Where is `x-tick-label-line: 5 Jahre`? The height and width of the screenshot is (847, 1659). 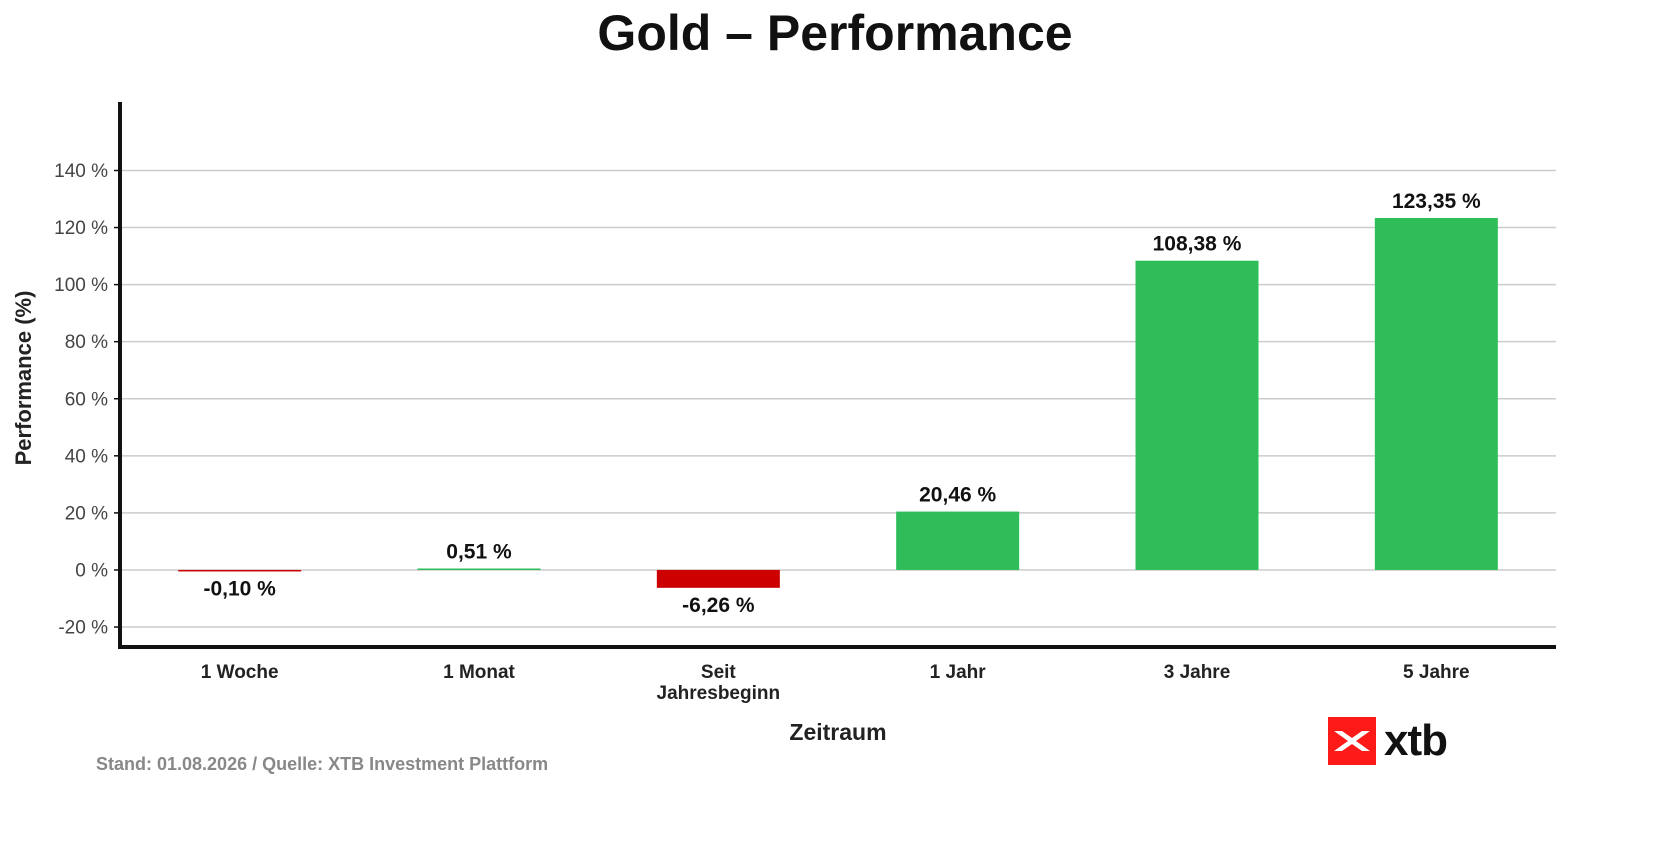 x-tick-label-line: 5 Jahre is located at coordinates (1436, 672).